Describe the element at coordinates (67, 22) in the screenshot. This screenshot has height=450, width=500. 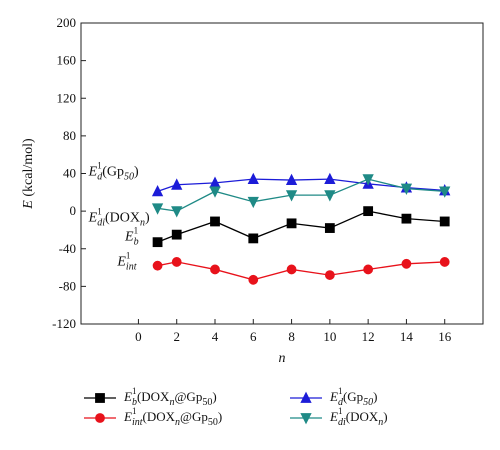
I see `y-tick-label: 200` at that location.